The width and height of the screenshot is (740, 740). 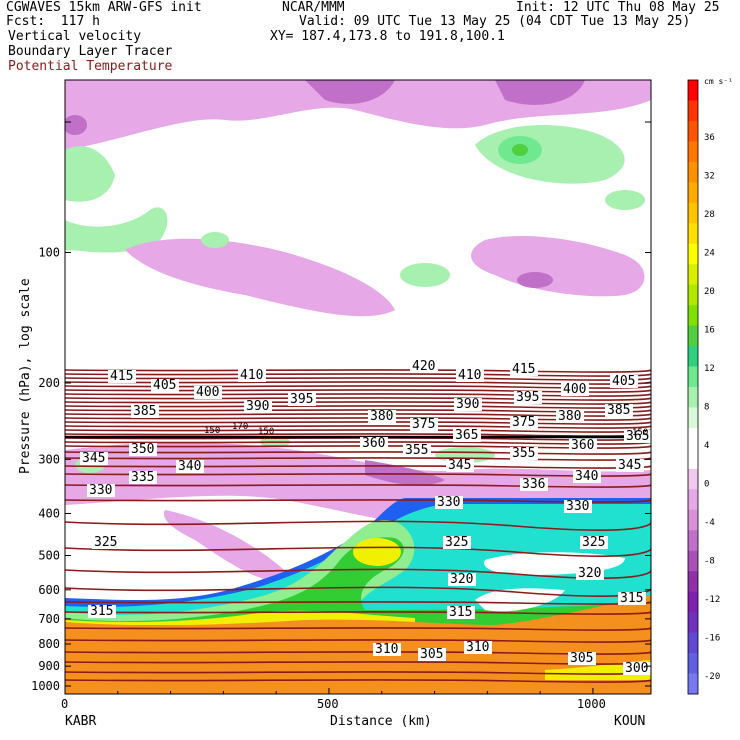 What do you see at coordinates (636, 668) in the screenshot?
I see `theta-label: 300` at bounding box center [636, 668].